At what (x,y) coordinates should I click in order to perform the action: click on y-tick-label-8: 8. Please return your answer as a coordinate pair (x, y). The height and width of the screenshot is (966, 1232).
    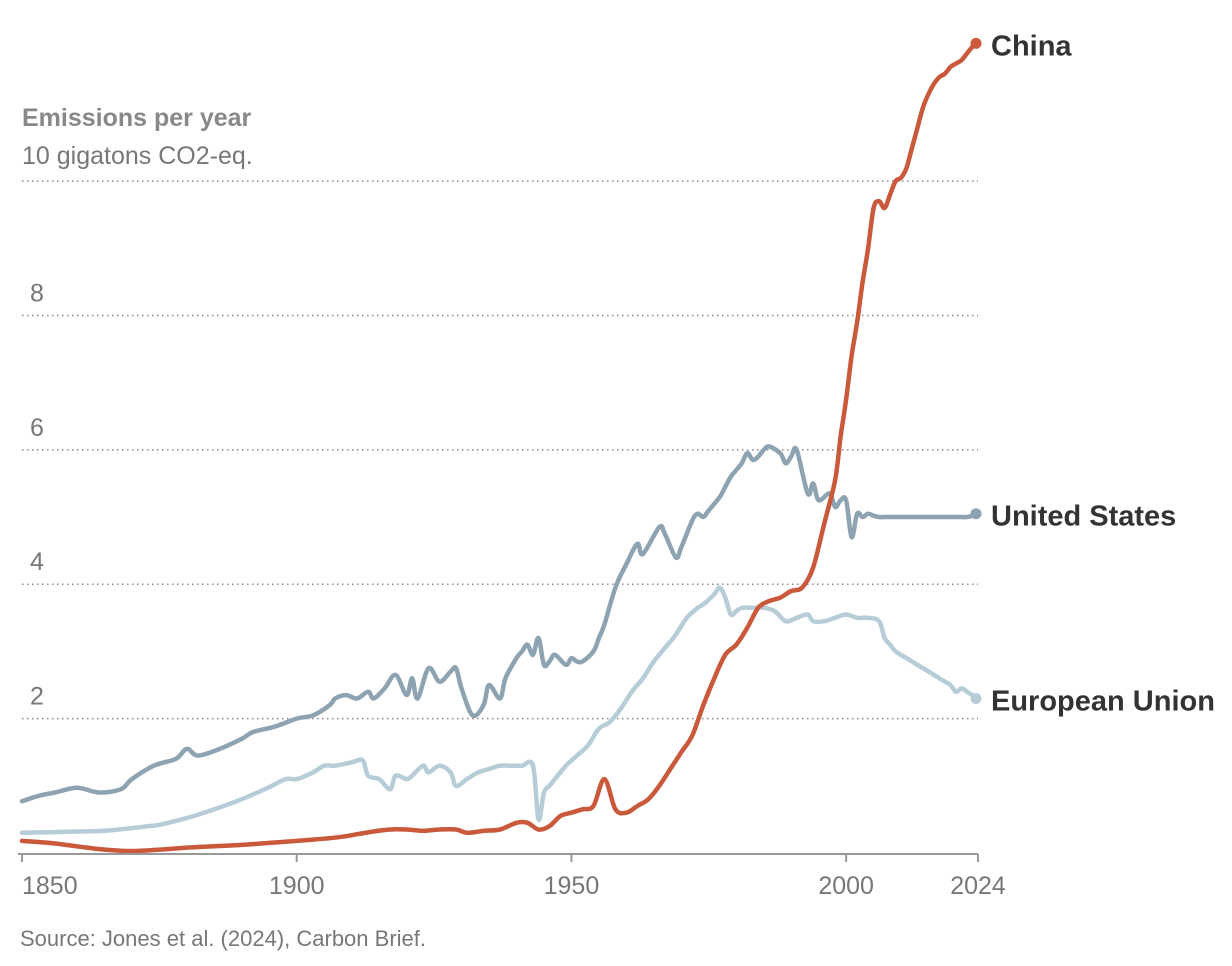
    Looking at the image, I should click on (37, 293).